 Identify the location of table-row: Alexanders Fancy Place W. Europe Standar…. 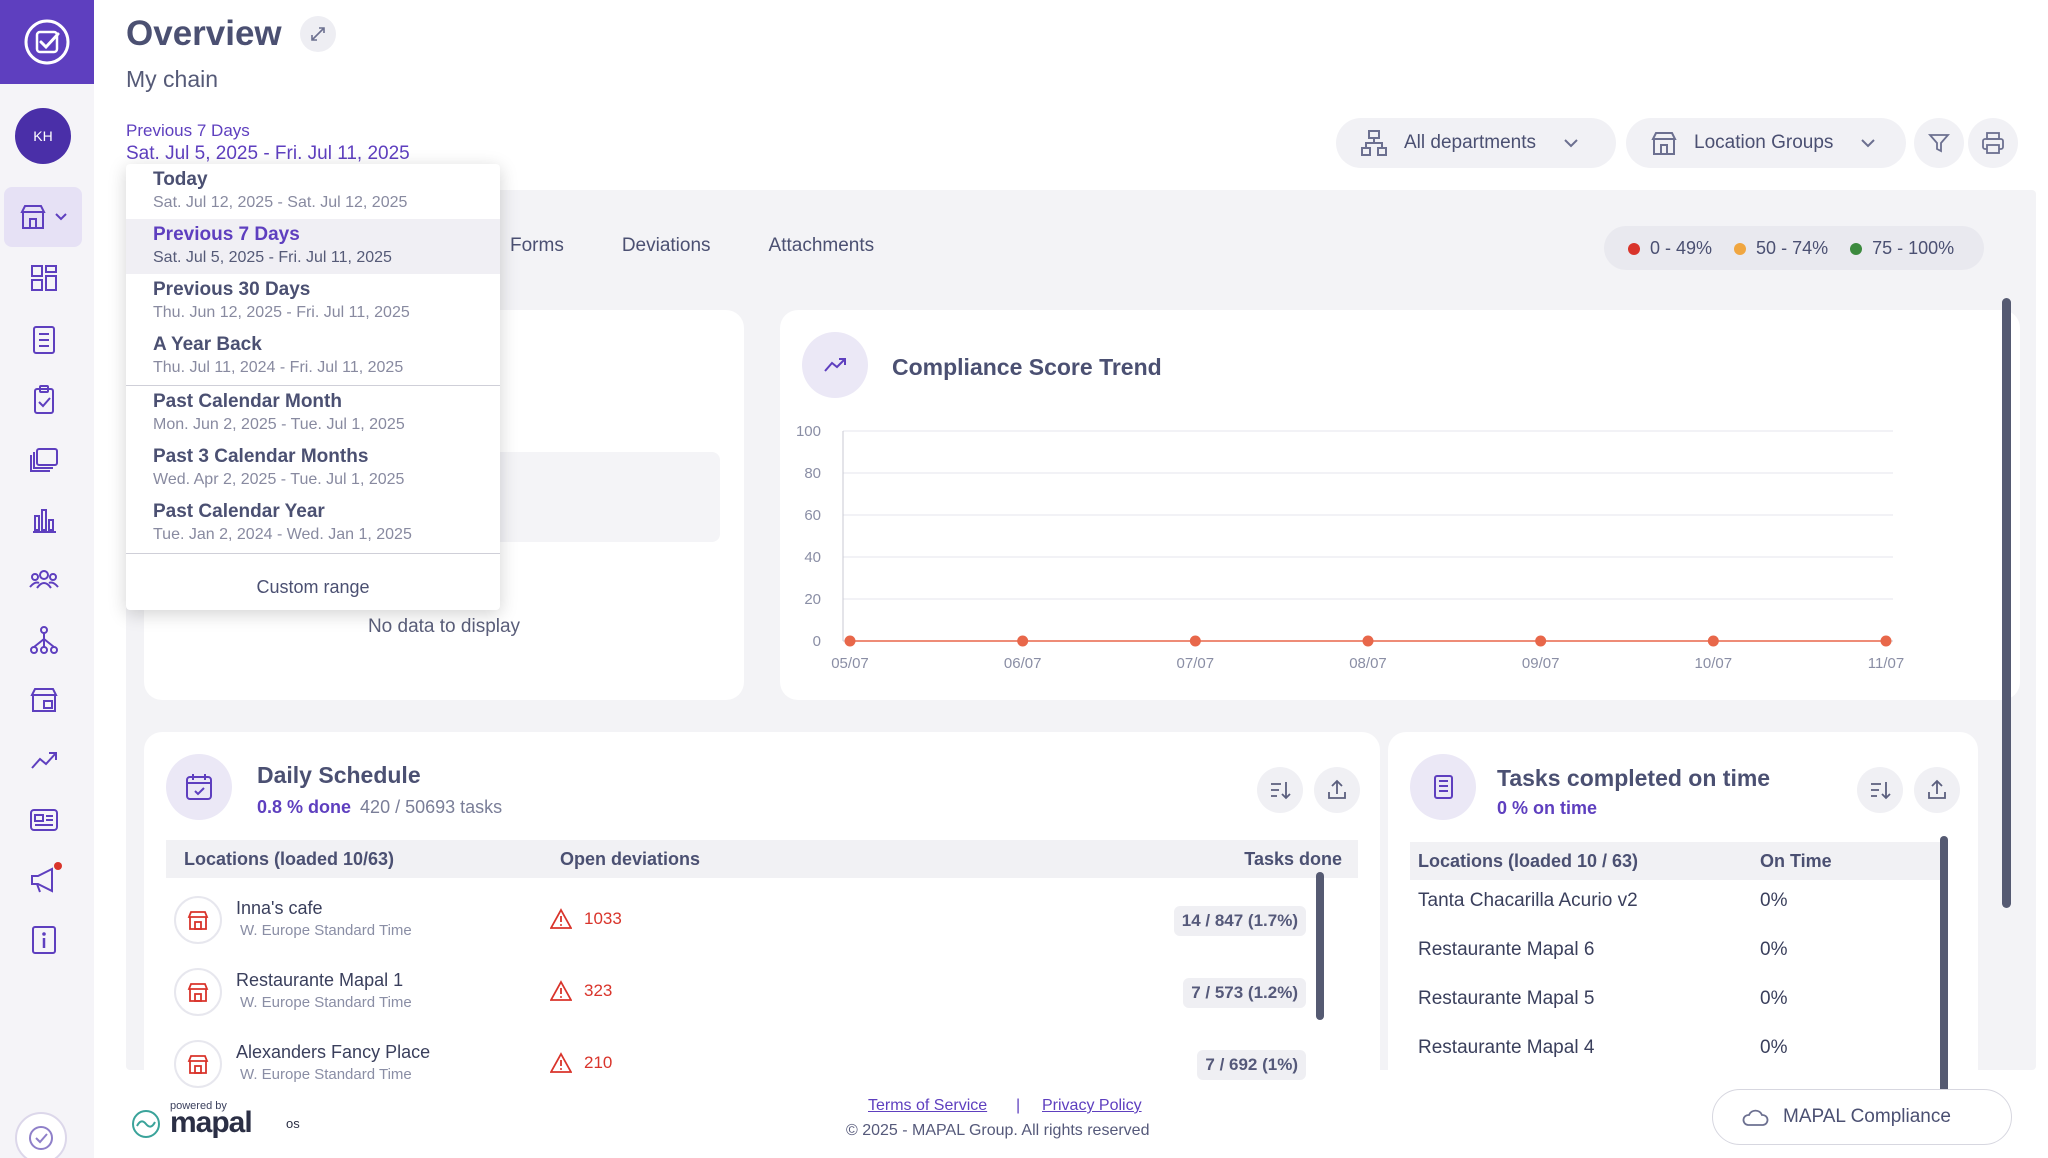
(736, 1064).